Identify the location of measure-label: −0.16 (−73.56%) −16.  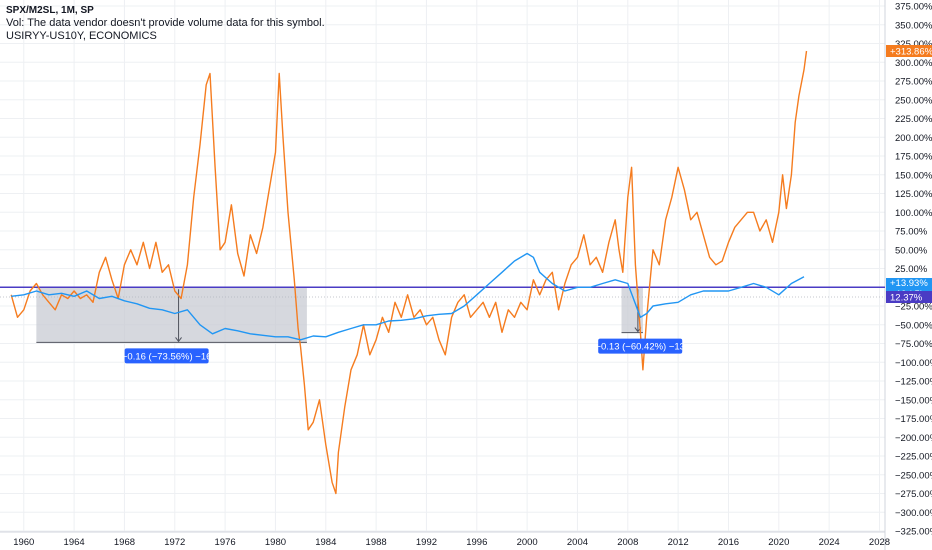
(167, 356).